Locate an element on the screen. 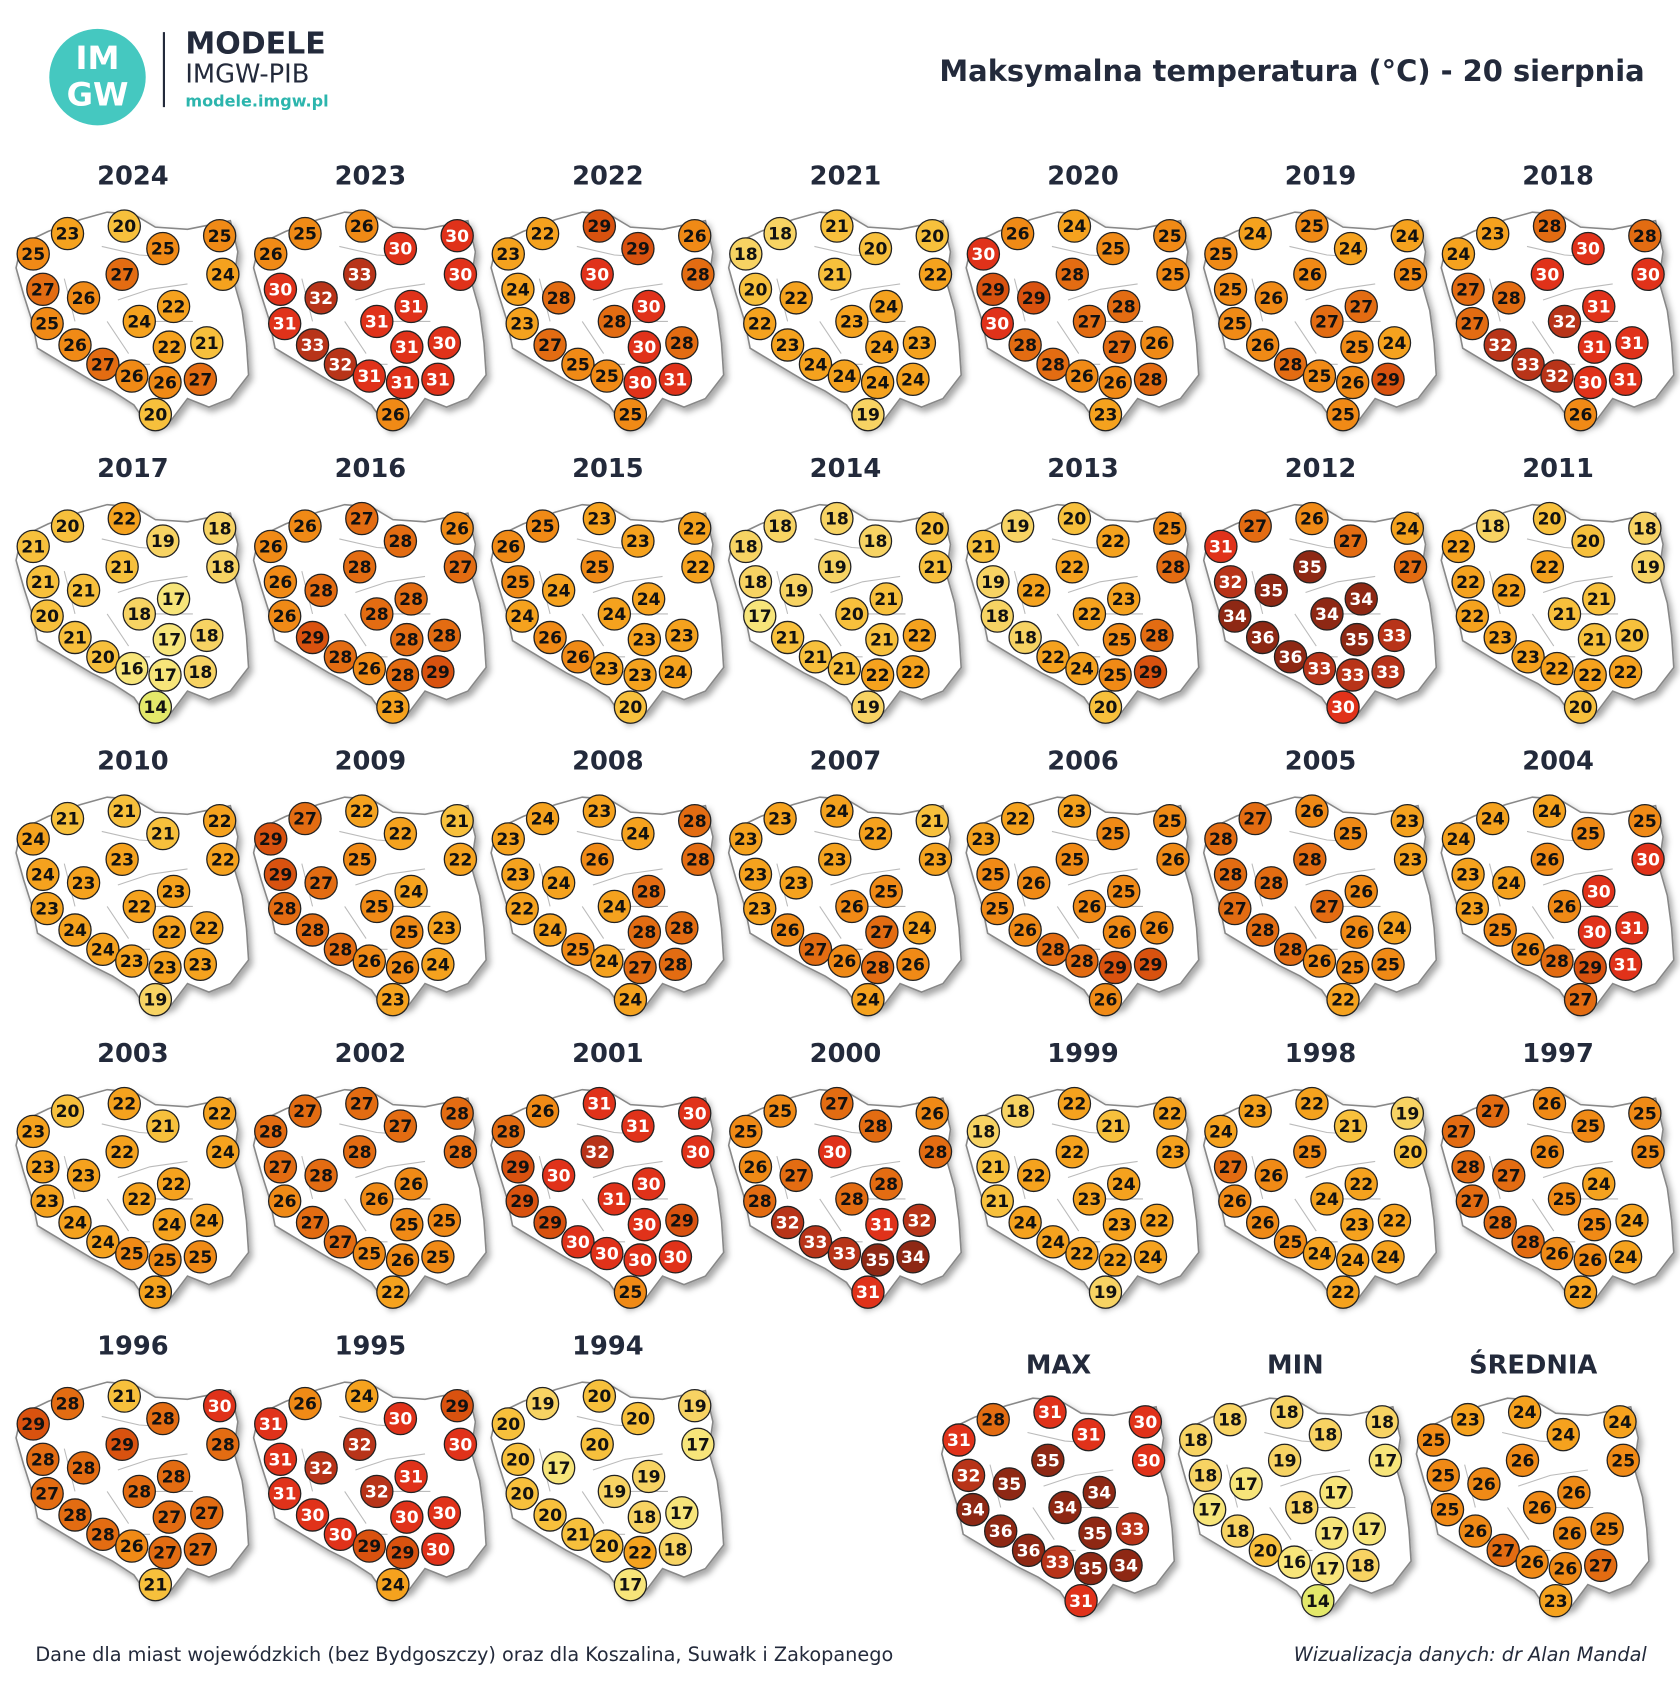  temperature-label: 29 is located at coordinates (33, 1425).